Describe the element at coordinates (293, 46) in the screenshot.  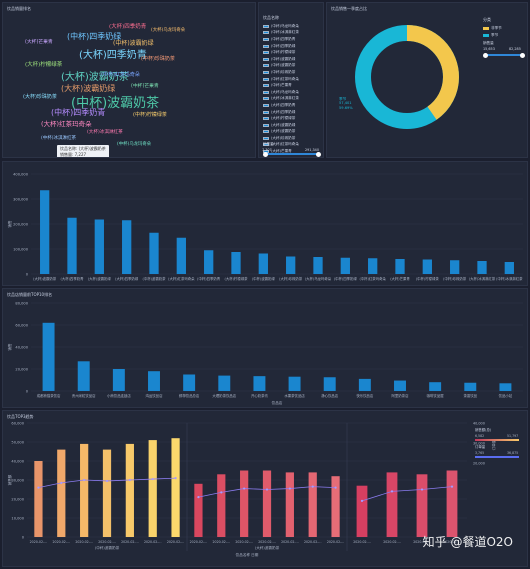
I see `legend-item: (中杯)四季奶绿` at that location.